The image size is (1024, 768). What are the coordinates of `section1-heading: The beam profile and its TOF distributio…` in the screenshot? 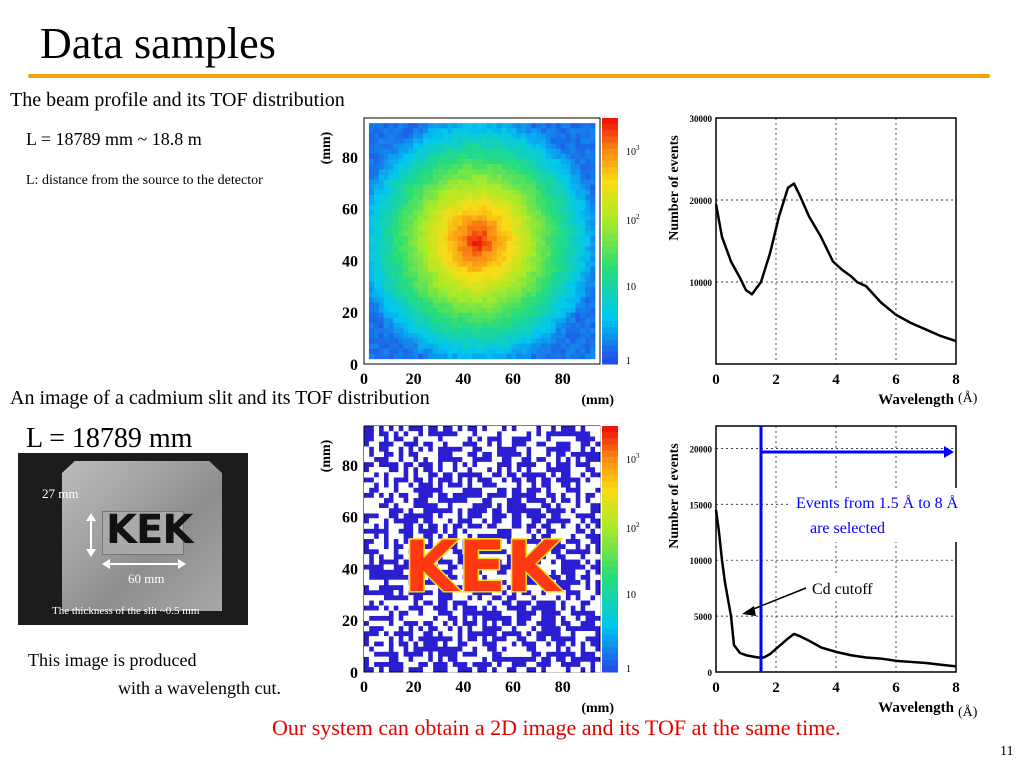 It's located at (177, 100).